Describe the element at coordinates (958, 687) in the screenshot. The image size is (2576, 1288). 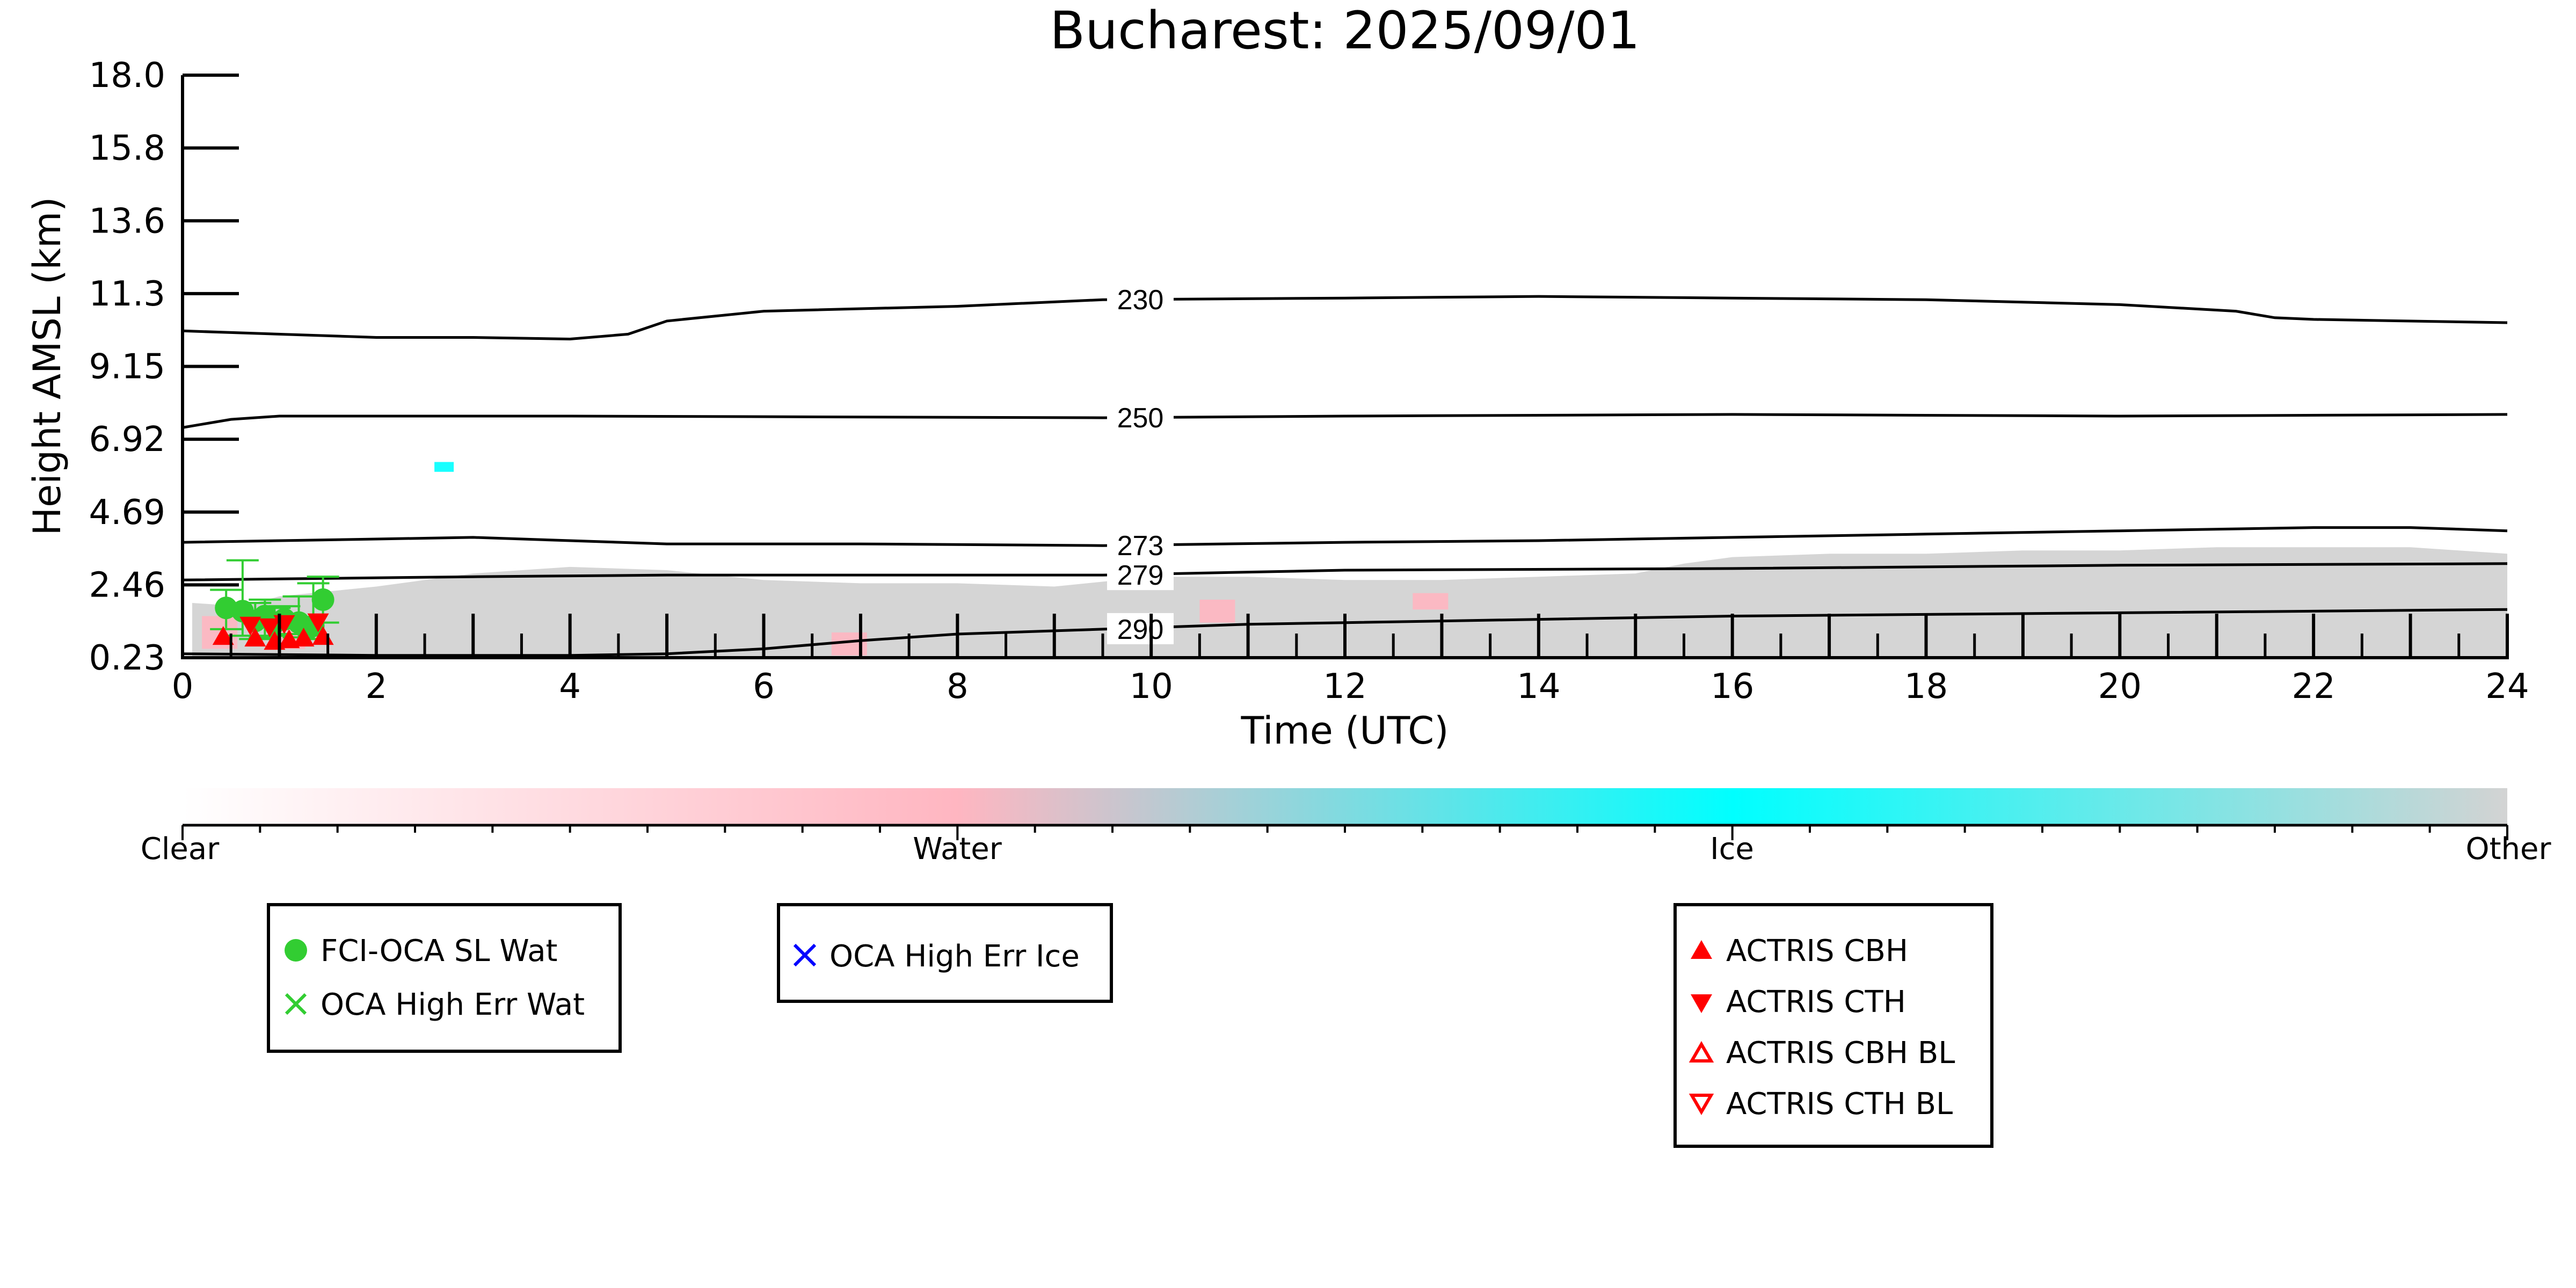
I see `x-tick-label: 8` at that location.